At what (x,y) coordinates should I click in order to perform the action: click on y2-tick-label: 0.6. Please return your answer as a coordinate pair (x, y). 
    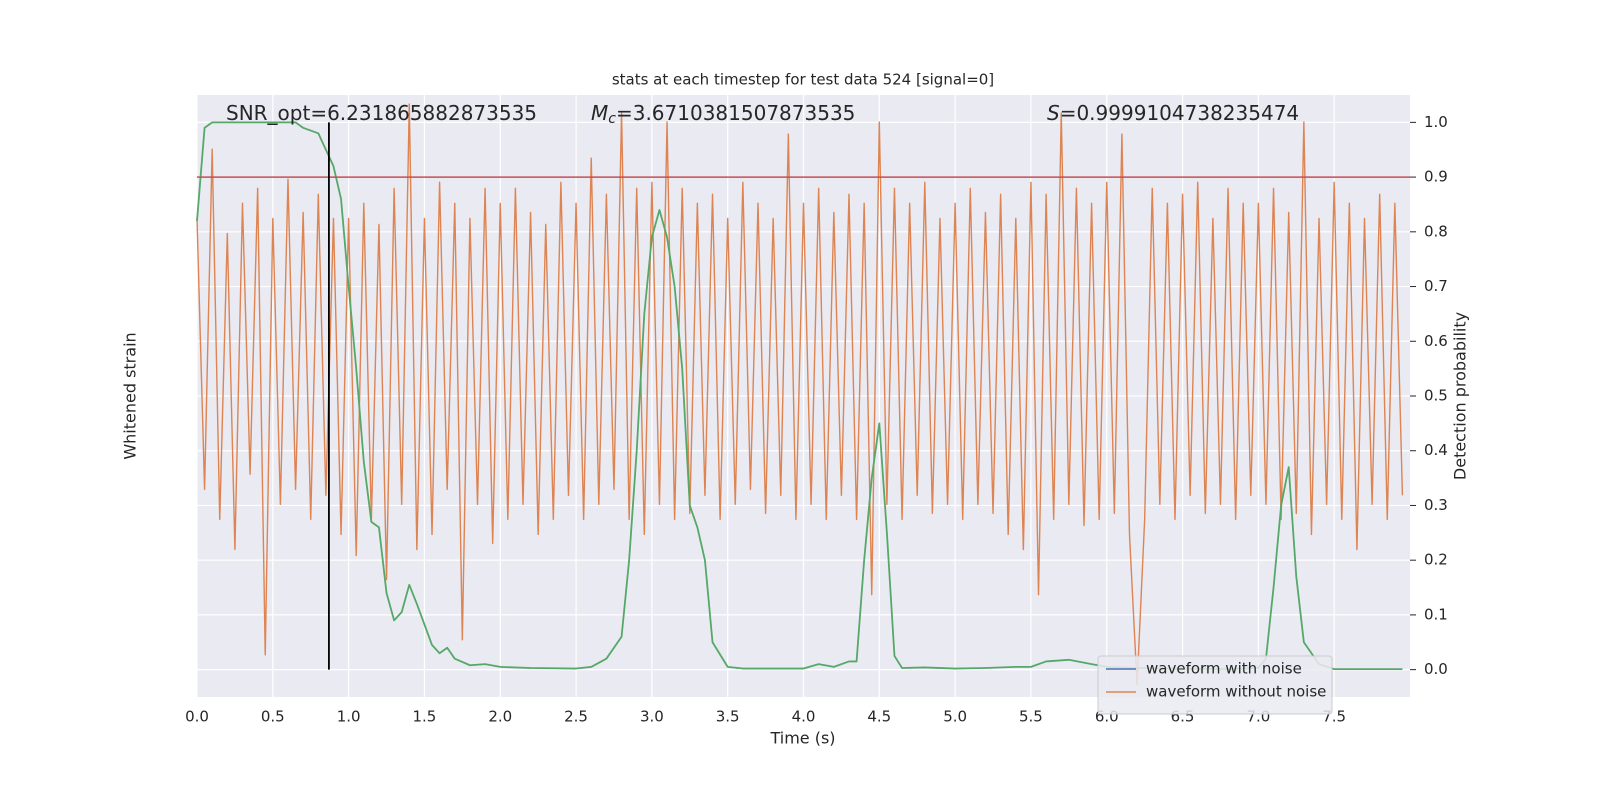
    Looking at the image, I should click on (1436, 341).